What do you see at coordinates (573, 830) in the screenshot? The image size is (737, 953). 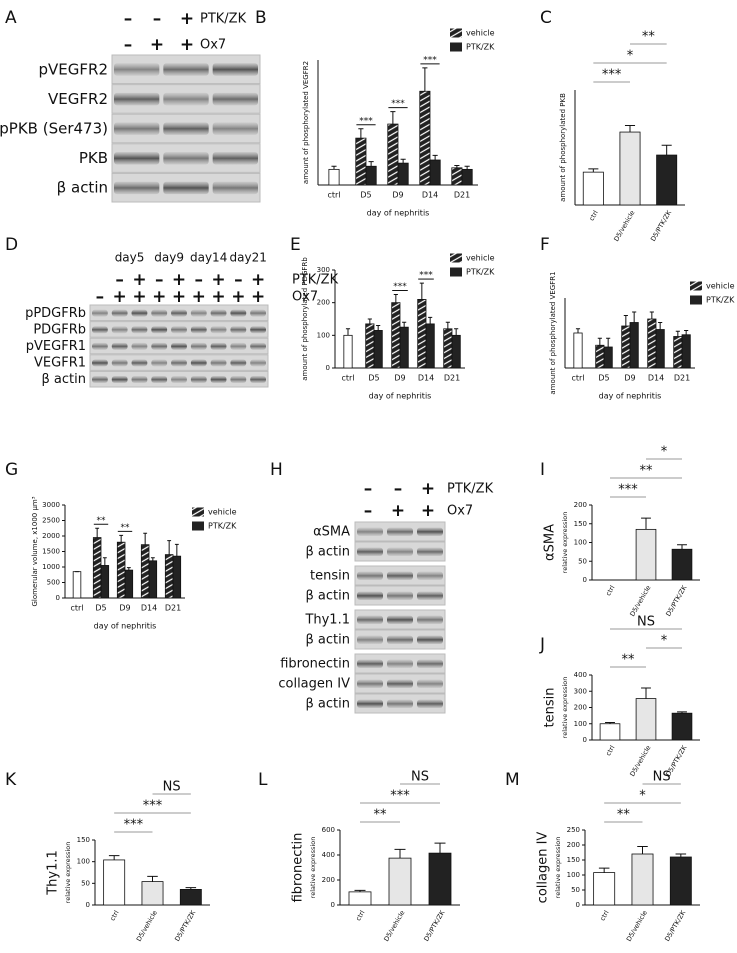 I see `y-tick-label: 250` at bounding box center [573, 830].